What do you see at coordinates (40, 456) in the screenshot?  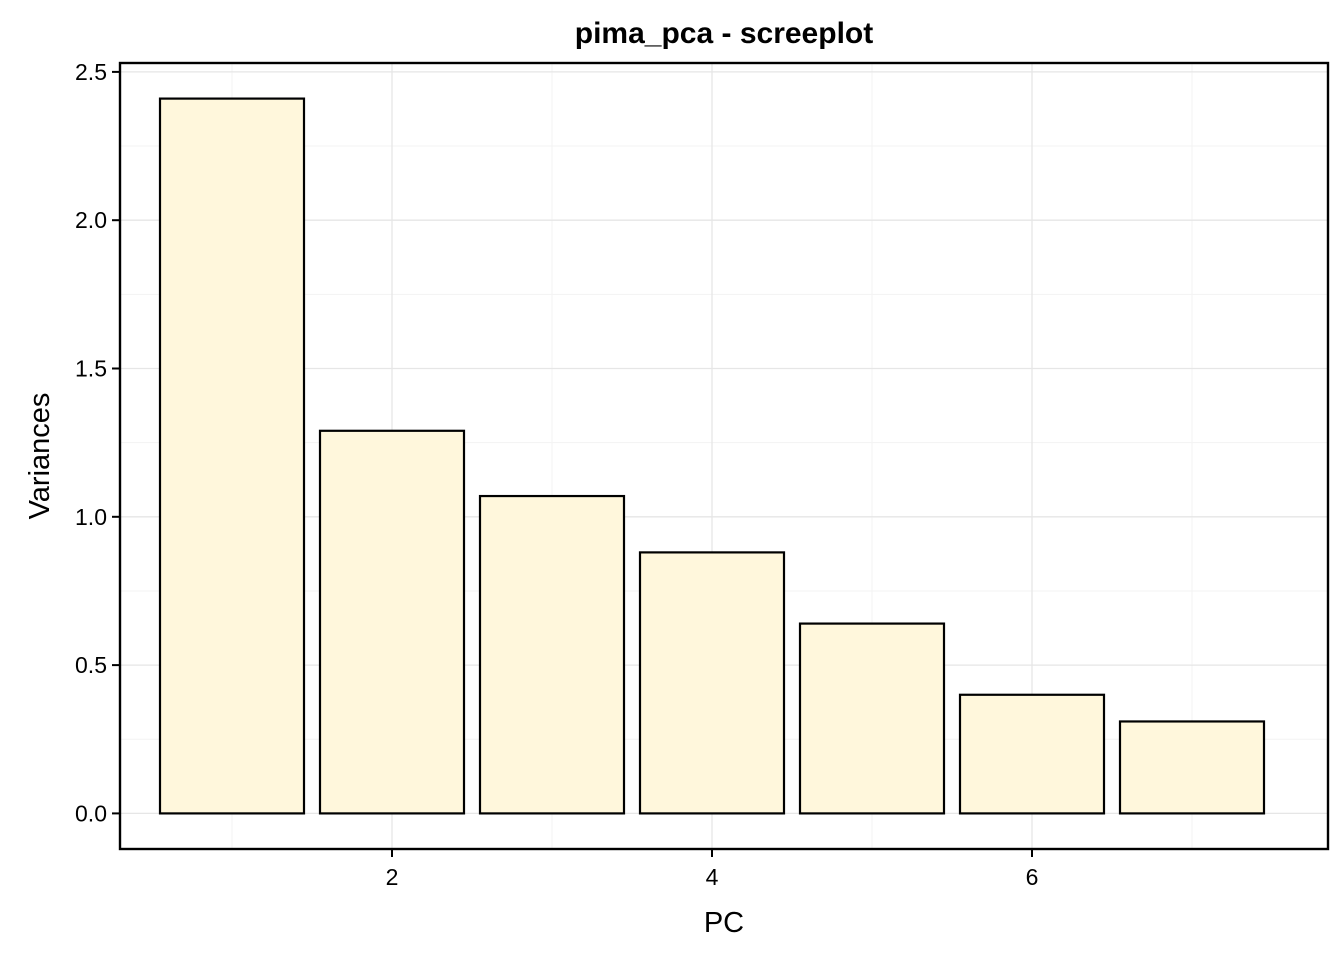 I see `y-axis-label: Variances` at bounding box center [40, 456].